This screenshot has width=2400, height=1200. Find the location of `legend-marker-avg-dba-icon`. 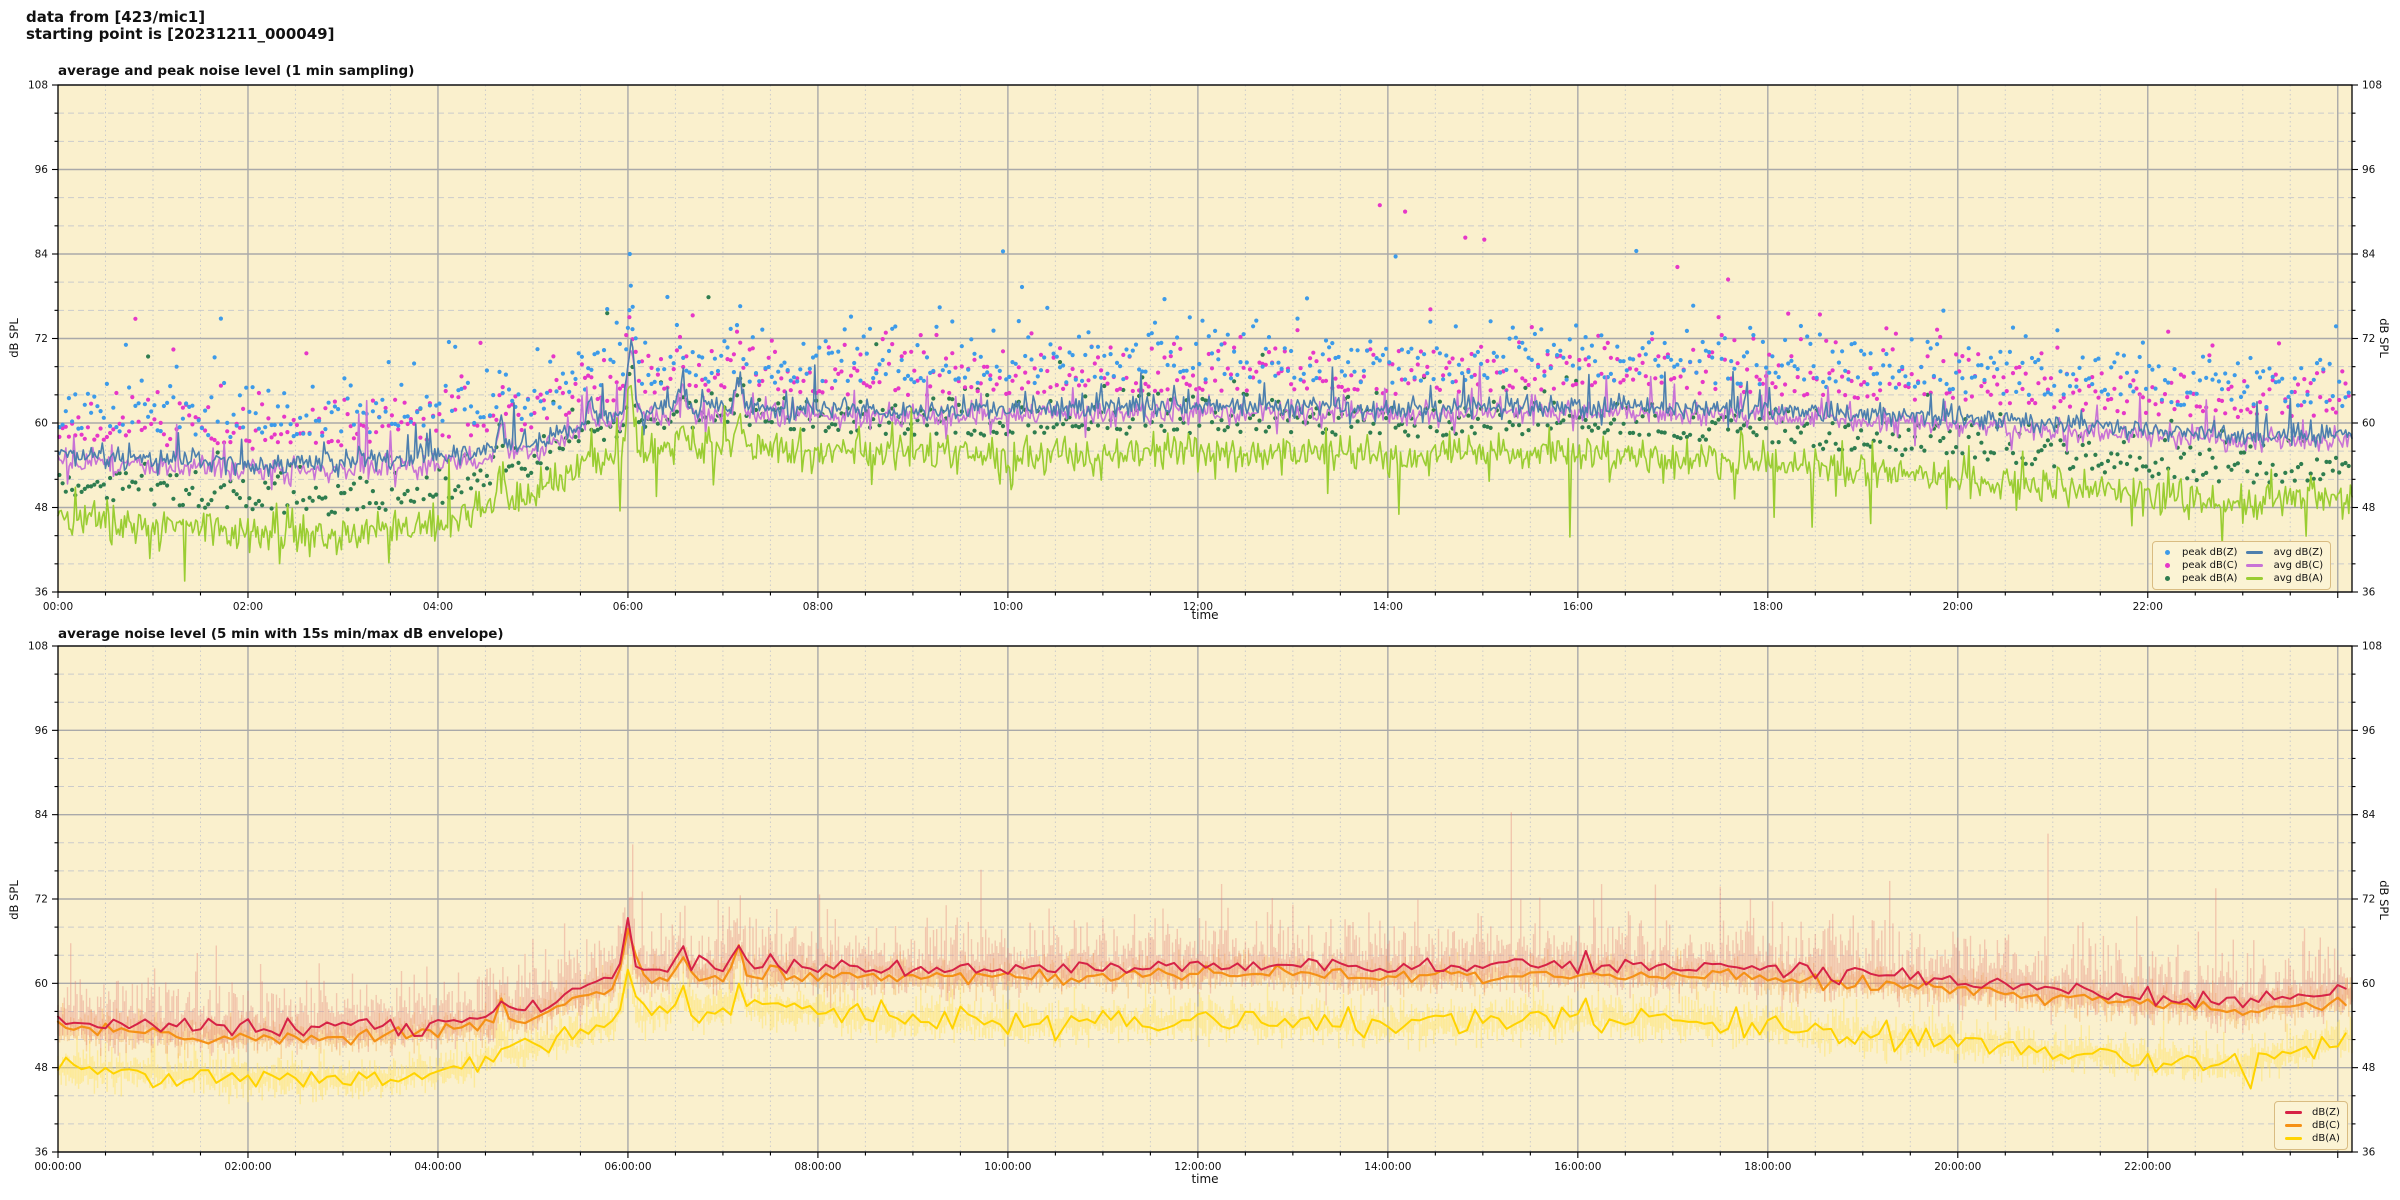

legend-marker-avg-dba-icon is located at coordinates (2255, 578).